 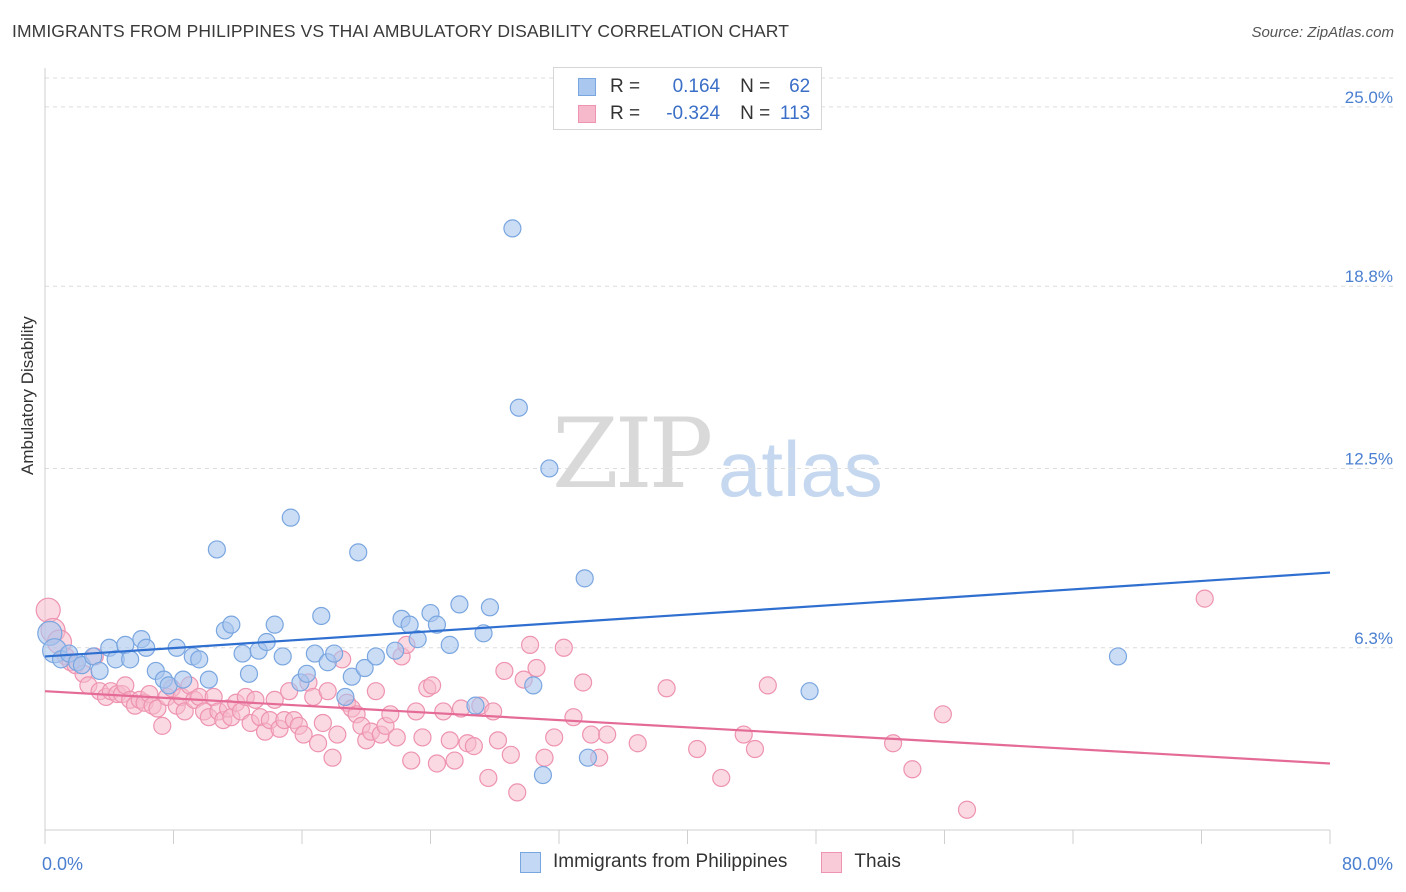 I want to click on y-axis-label: Ambulatory Disability, so click(x=27, y=395).